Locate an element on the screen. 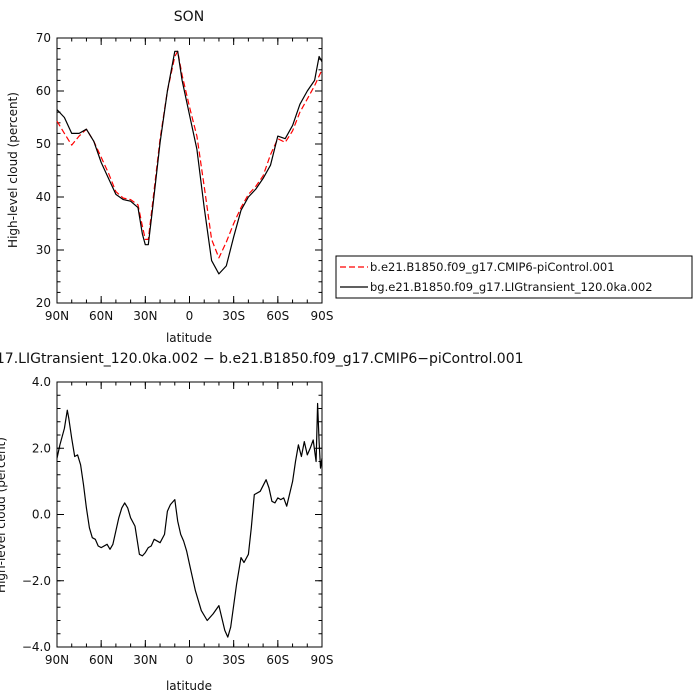  top-x-tick-label: 60S is located at coordinates (277, 316).